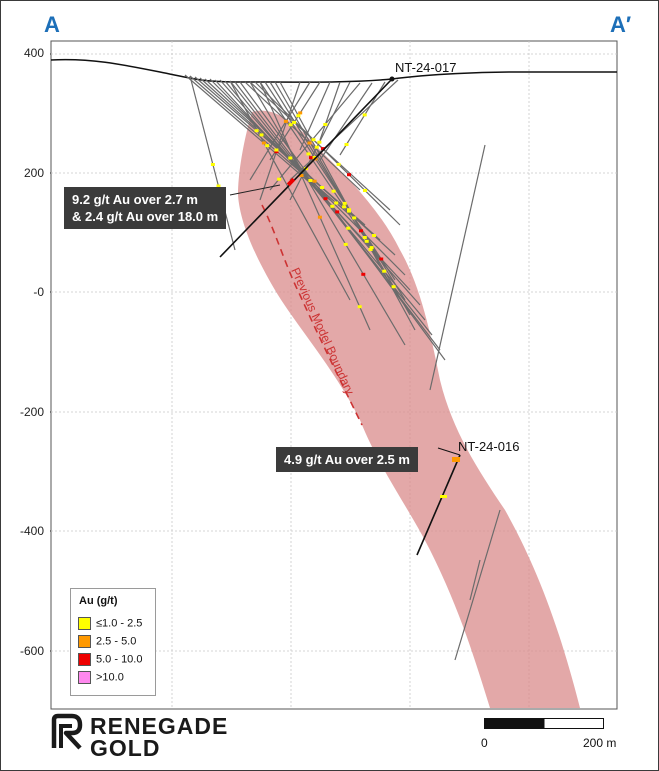 The width and height of the screenshot is (659, 771). I want to click on logo-text-line1: RENEGADE, so click(159, 726).